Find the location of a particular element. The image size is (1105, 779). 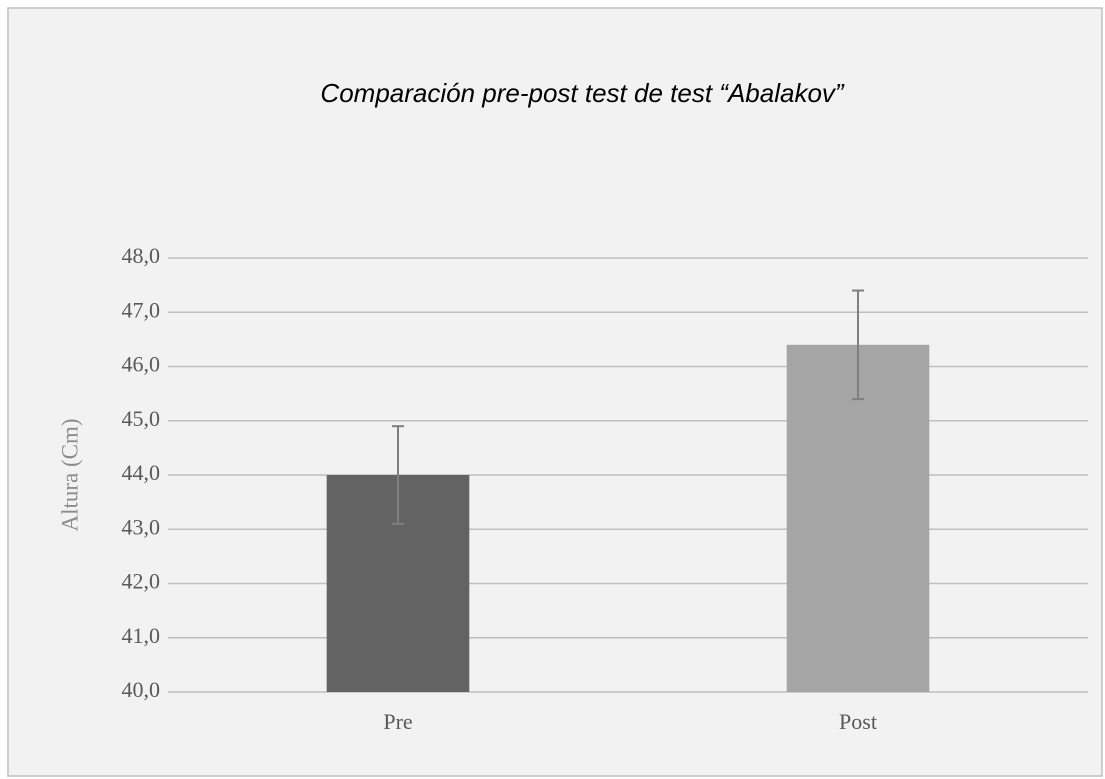

y-tick-label: 43,0 is located at coordinates (141, 526).